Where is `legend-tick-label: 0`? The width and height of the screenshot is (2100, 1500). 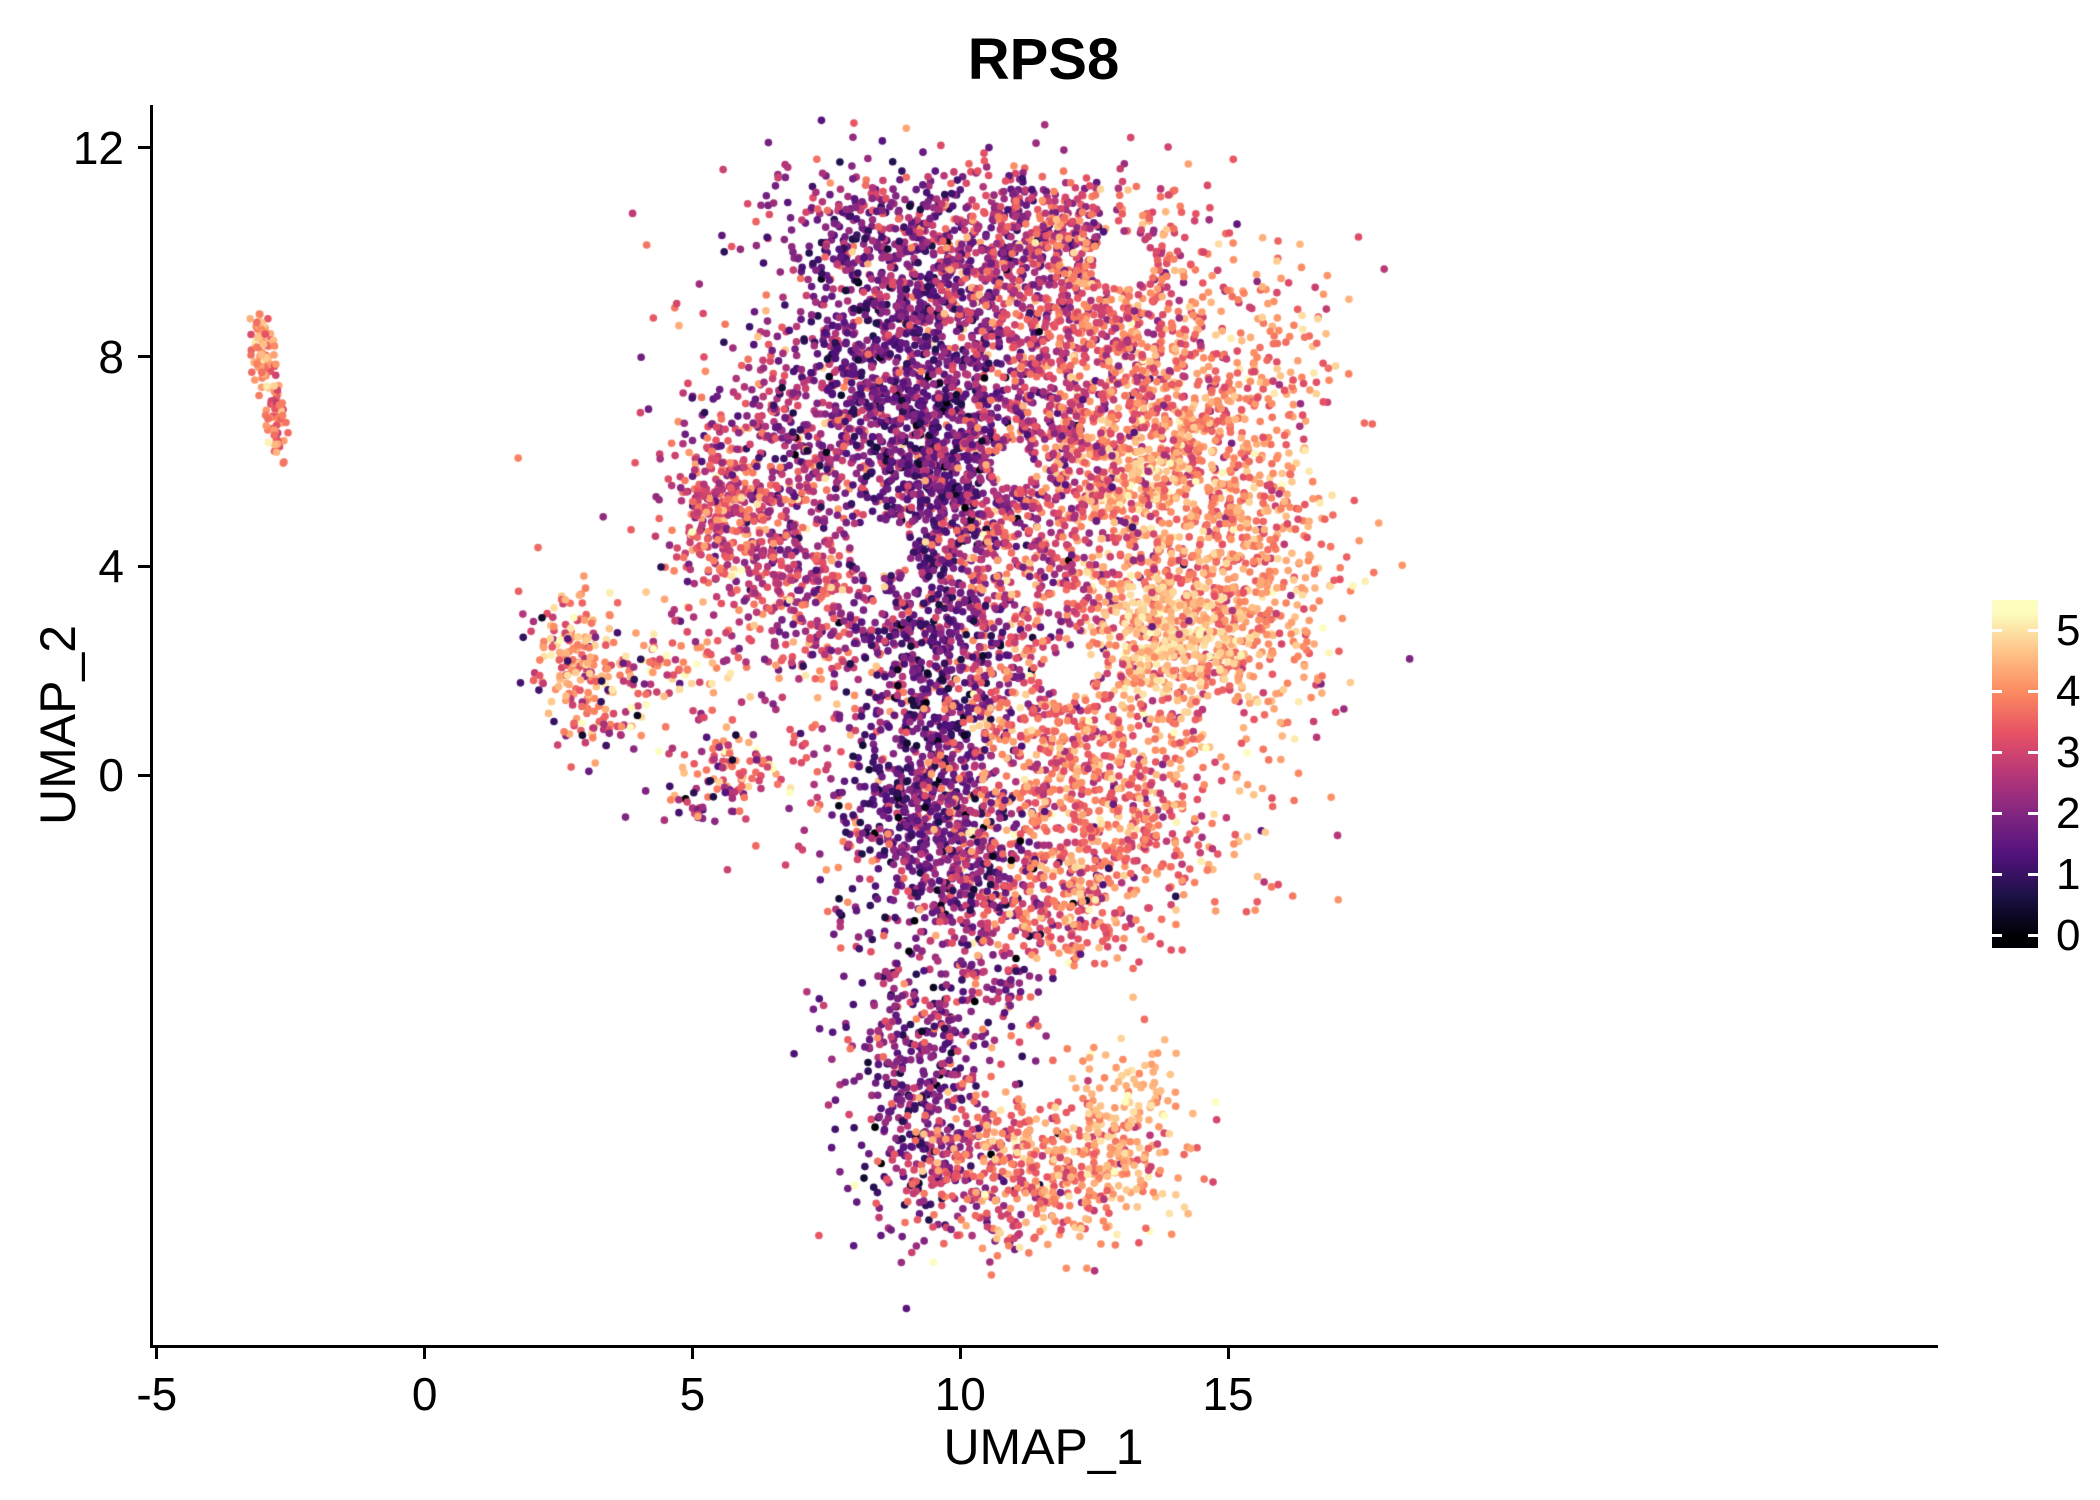
legend-tick-label: 0 is located at coordinates (2068, 935).